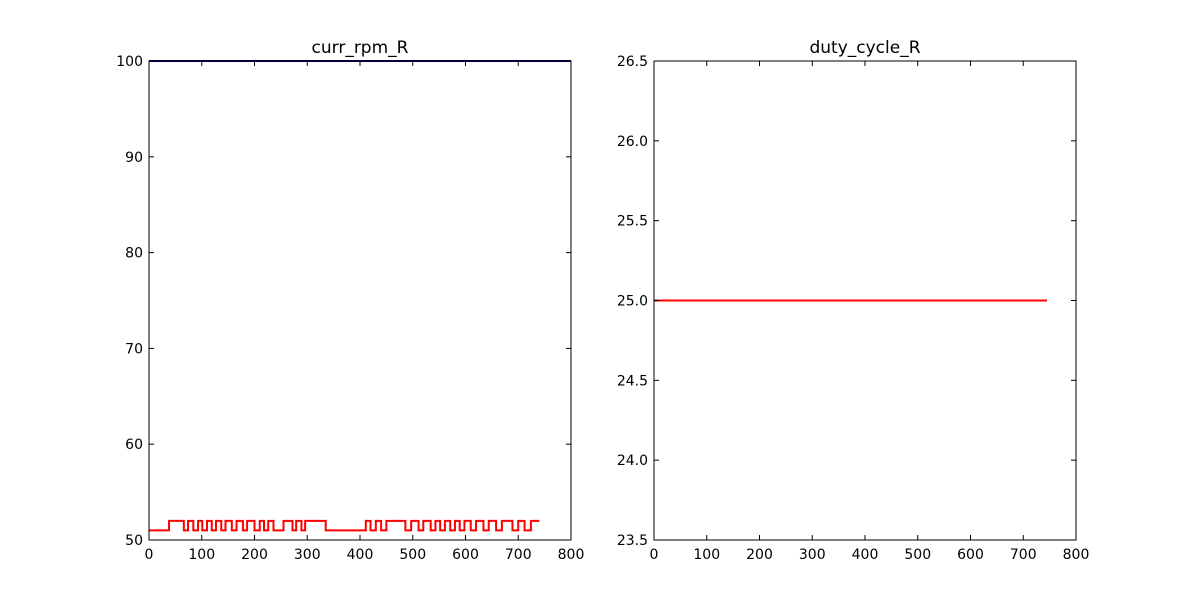  Describe the element at coordinates (201, 555) in the screenshot. I see `x-tick-label-rpm: 100` at that location.